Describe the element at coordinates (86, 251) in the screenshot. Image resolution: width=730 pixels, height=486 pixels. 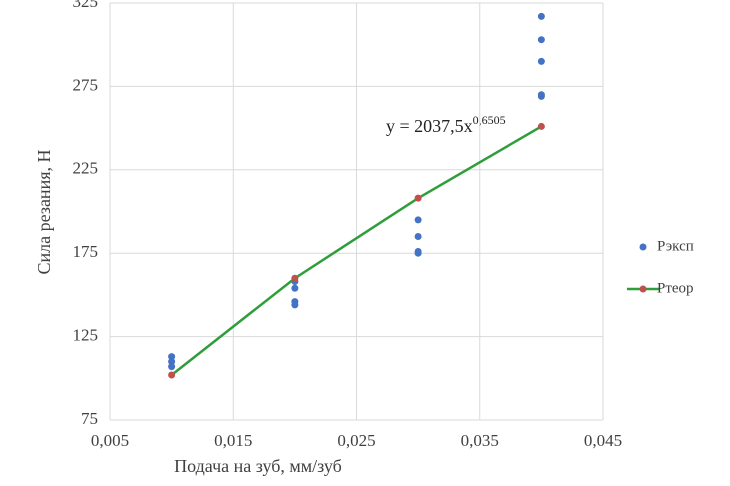
I see `y-tick-label: 175` at that location.